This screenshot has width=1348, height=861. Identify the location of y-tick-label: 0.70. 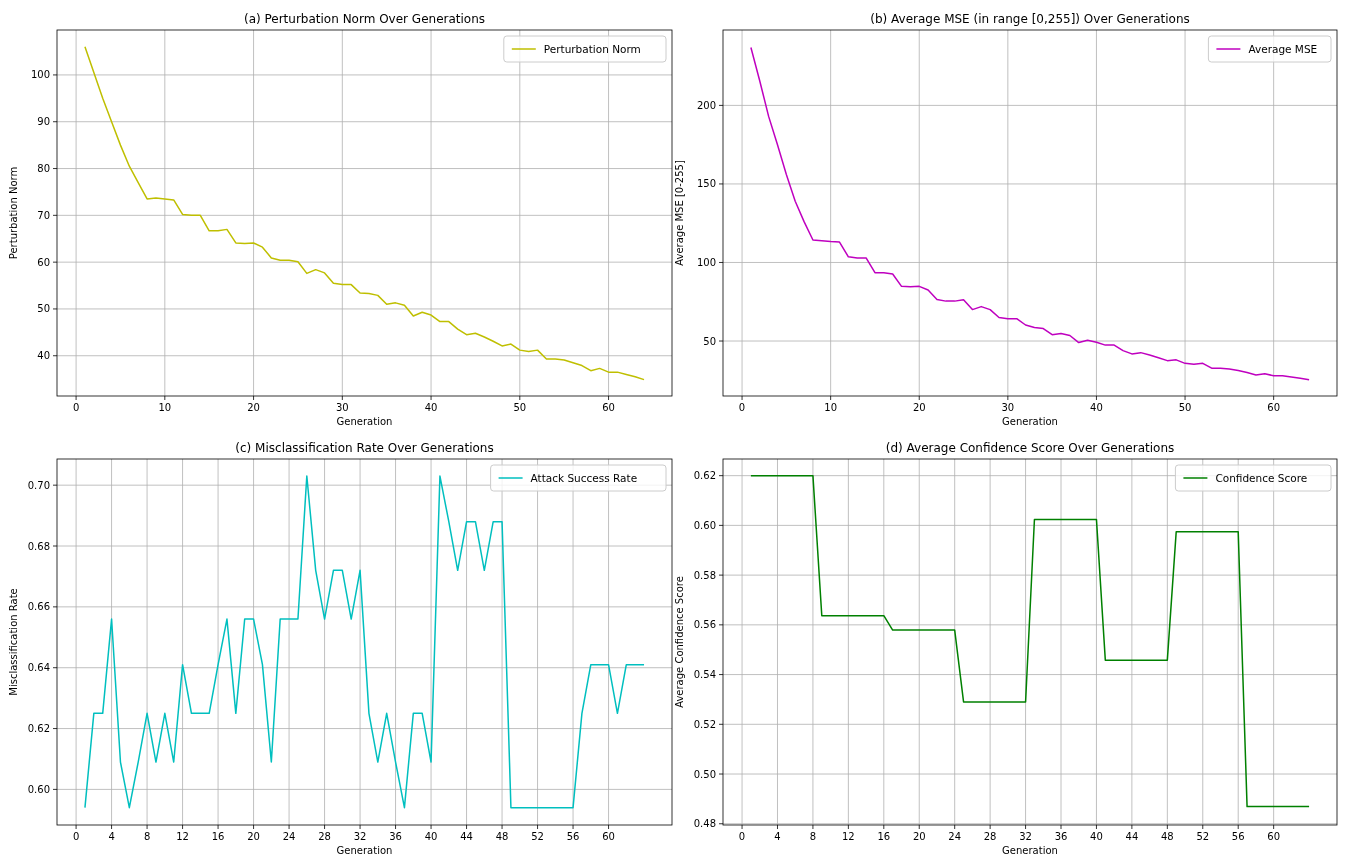
(38, 485).